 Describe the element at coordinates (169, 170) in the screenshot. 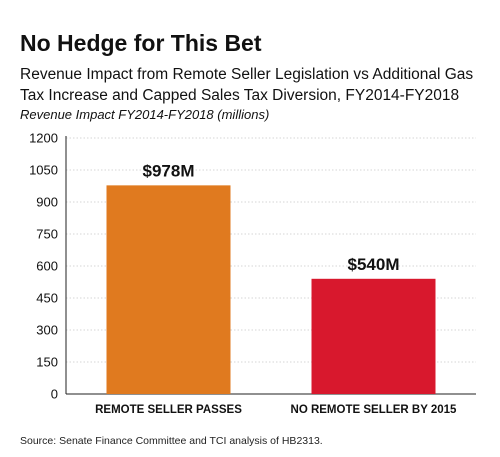

I see `data-label: $978M` at that location.